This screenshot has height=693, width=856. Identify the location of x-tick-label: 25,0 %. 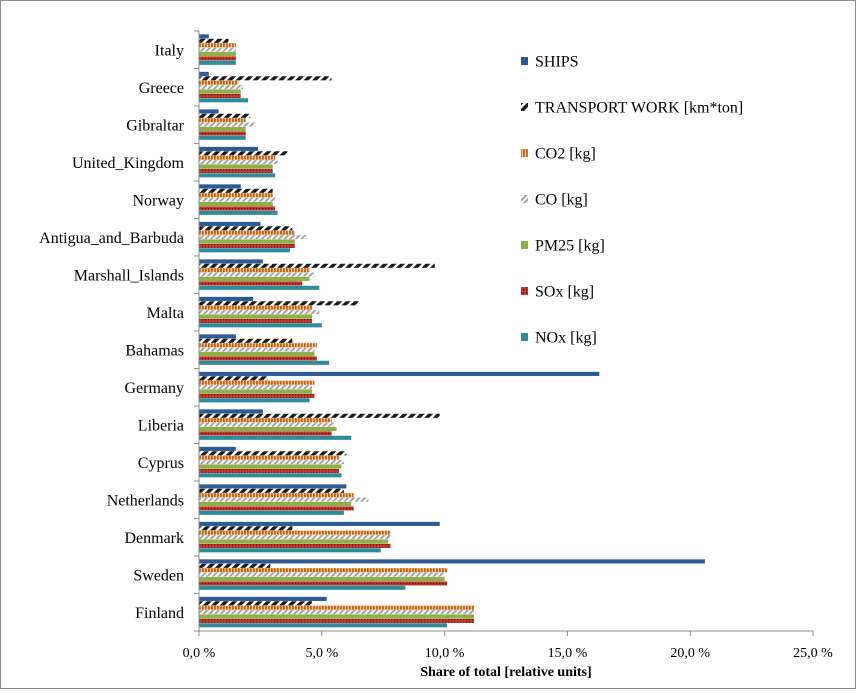
(813, 653).